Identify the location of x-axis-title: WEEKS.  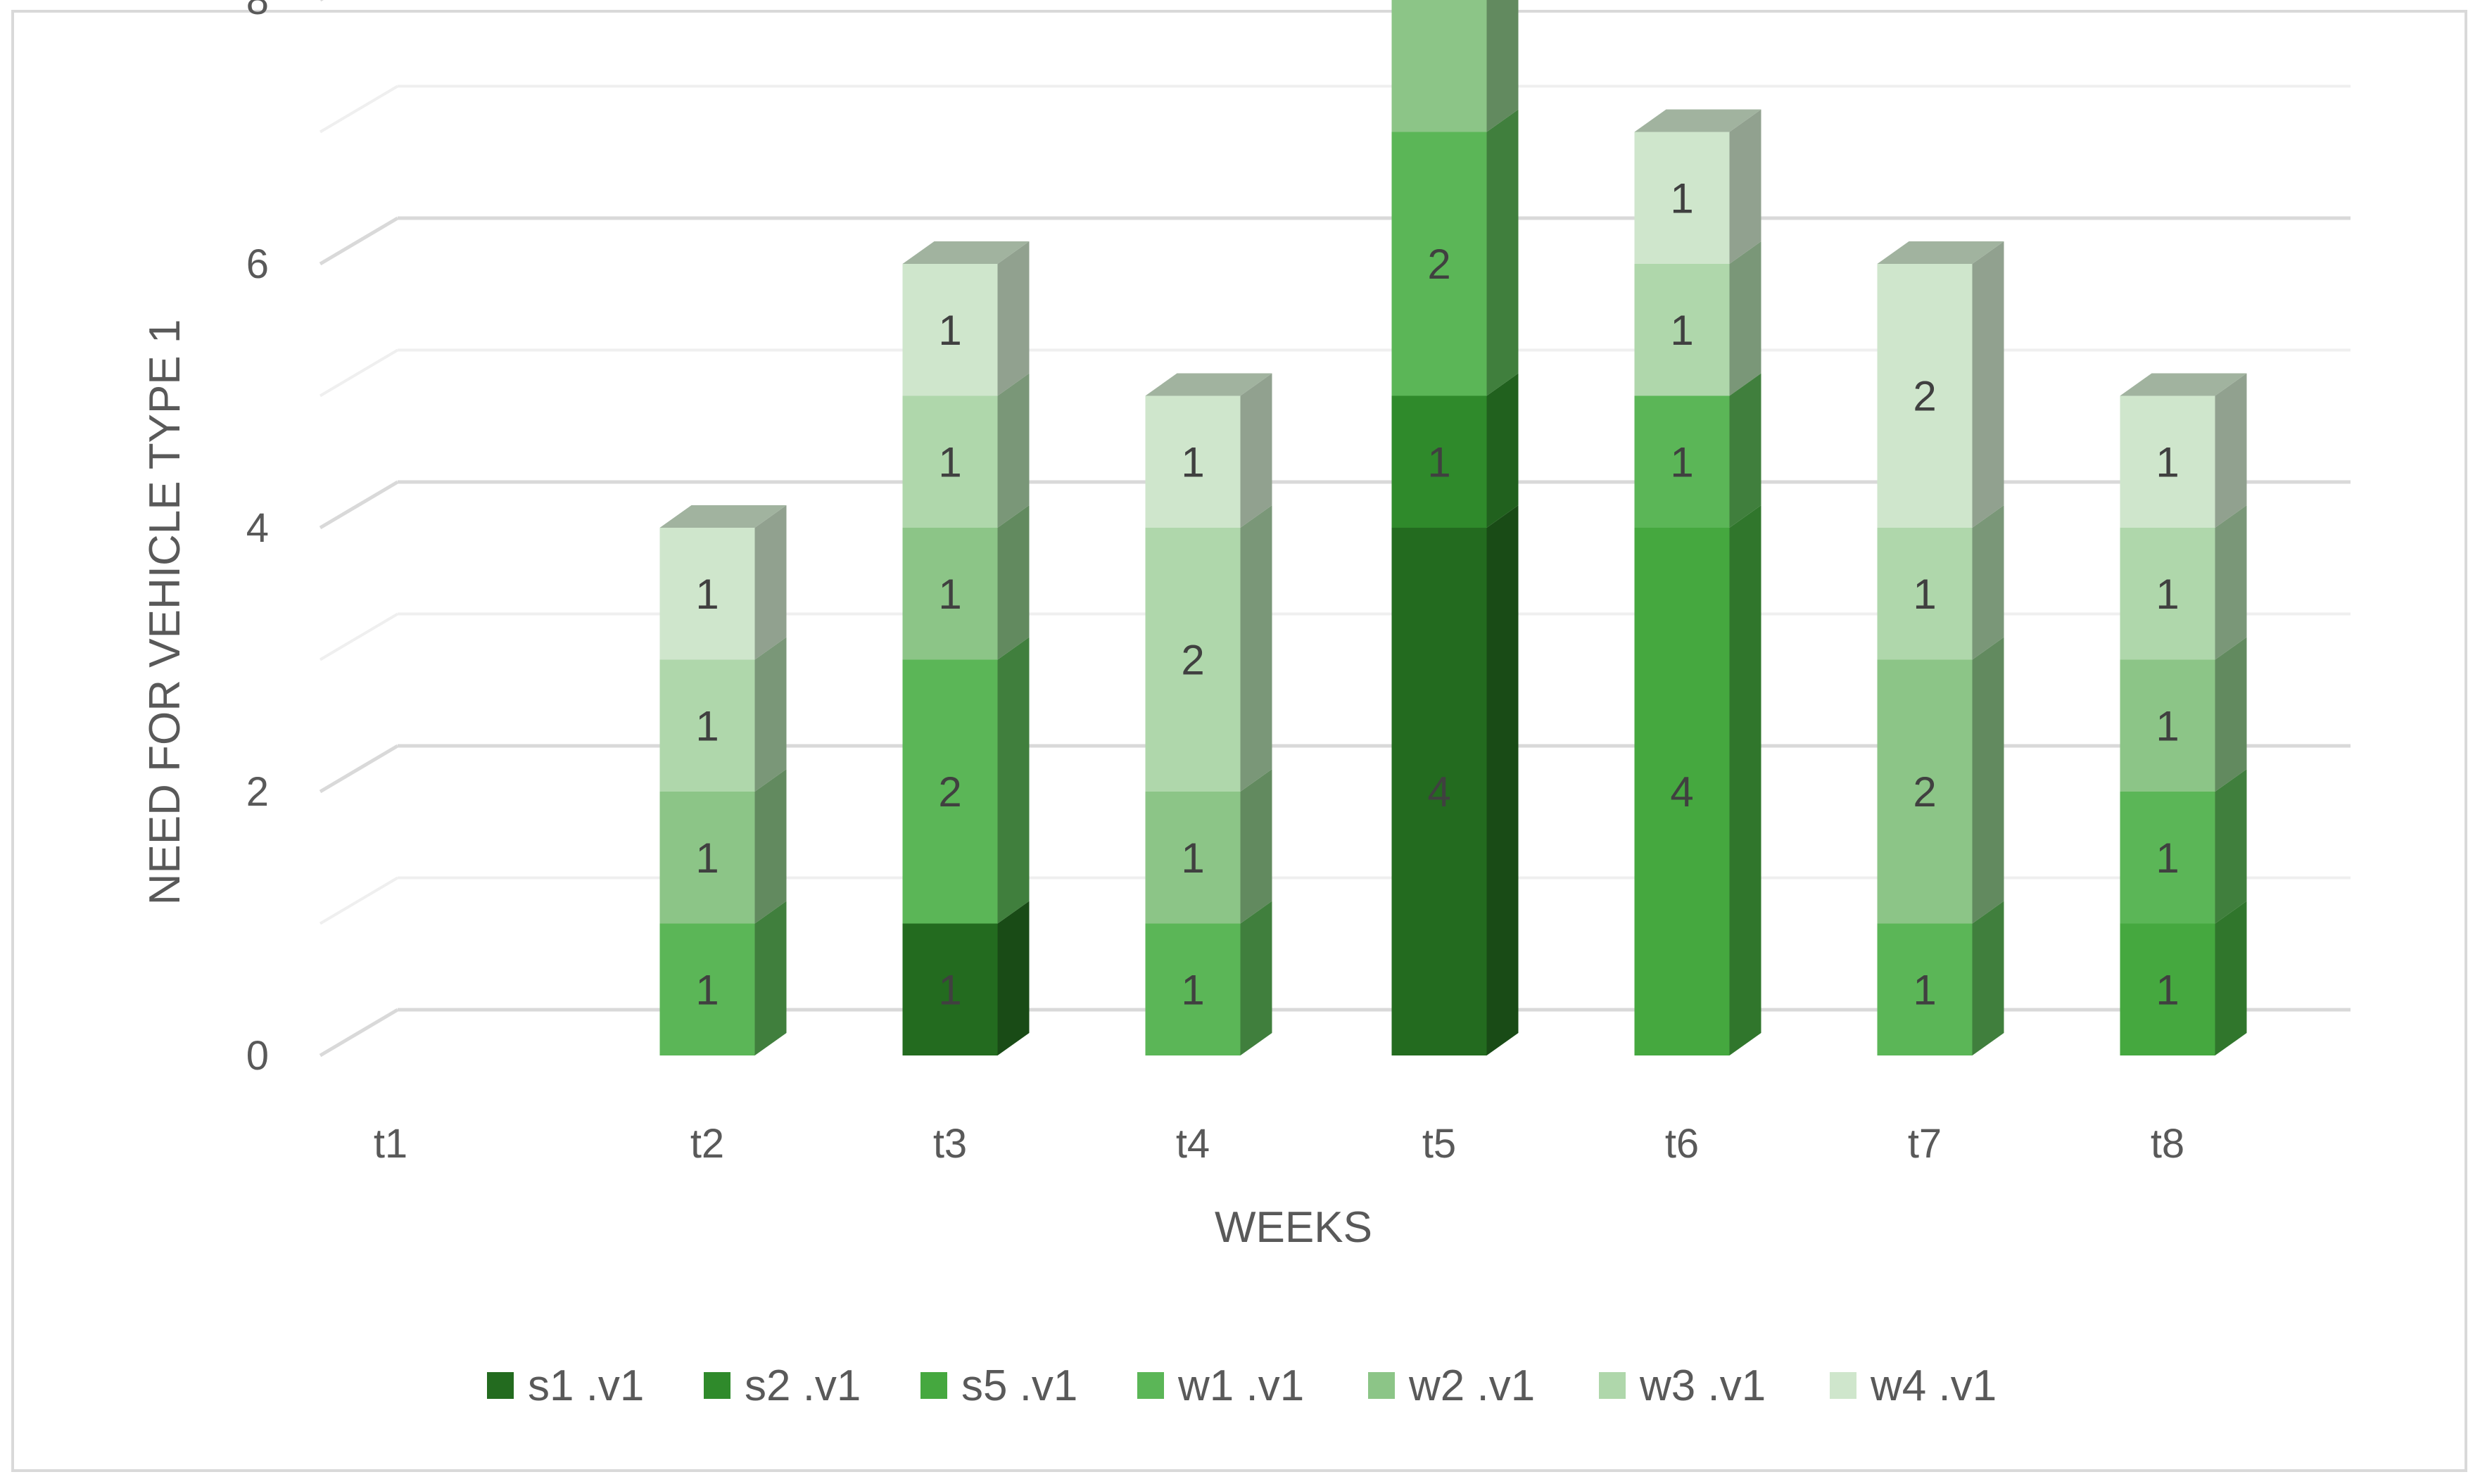
(1293, 1227).